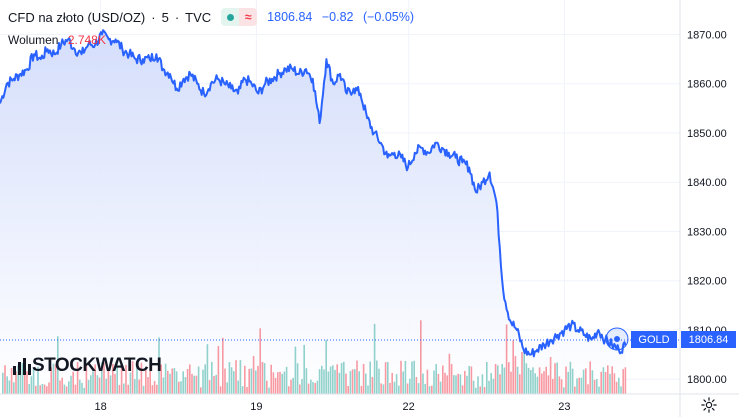  Describe the element at coordinates (337, 17) in the screenshot. I see `change-value: −0.82` at that location.